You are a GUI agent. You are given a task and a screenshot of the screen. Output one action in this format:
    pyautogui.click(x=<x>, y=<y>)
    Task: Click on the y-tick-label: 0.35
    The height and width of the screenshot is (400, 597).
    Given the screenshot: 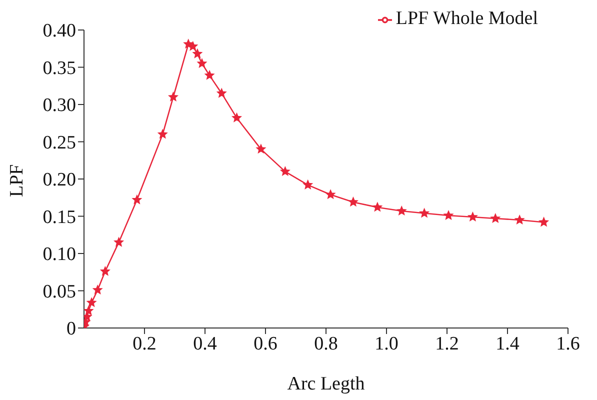 What is the action you would take?
    pyautogui.click(x=59, y=68)
    